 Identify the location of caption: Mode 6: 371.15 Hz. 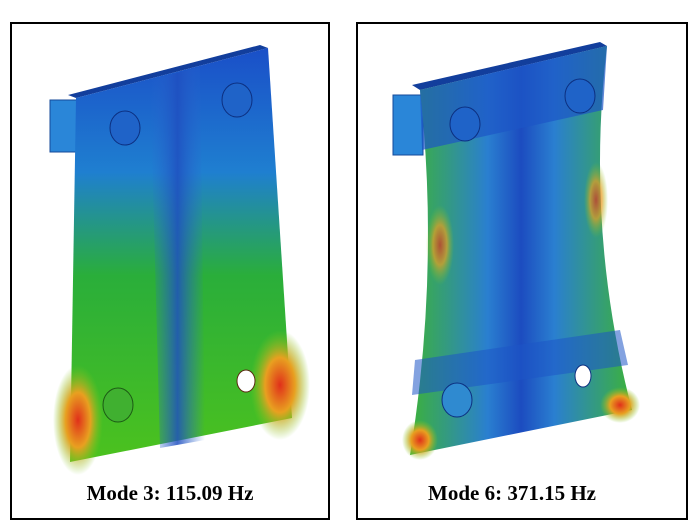
(512, 493).